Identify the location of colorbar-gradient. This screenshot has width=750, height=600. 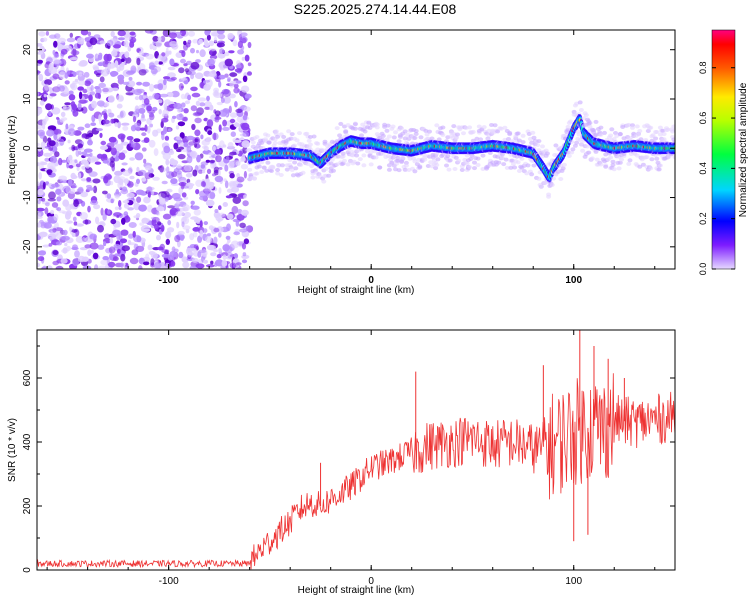
(723, 149).